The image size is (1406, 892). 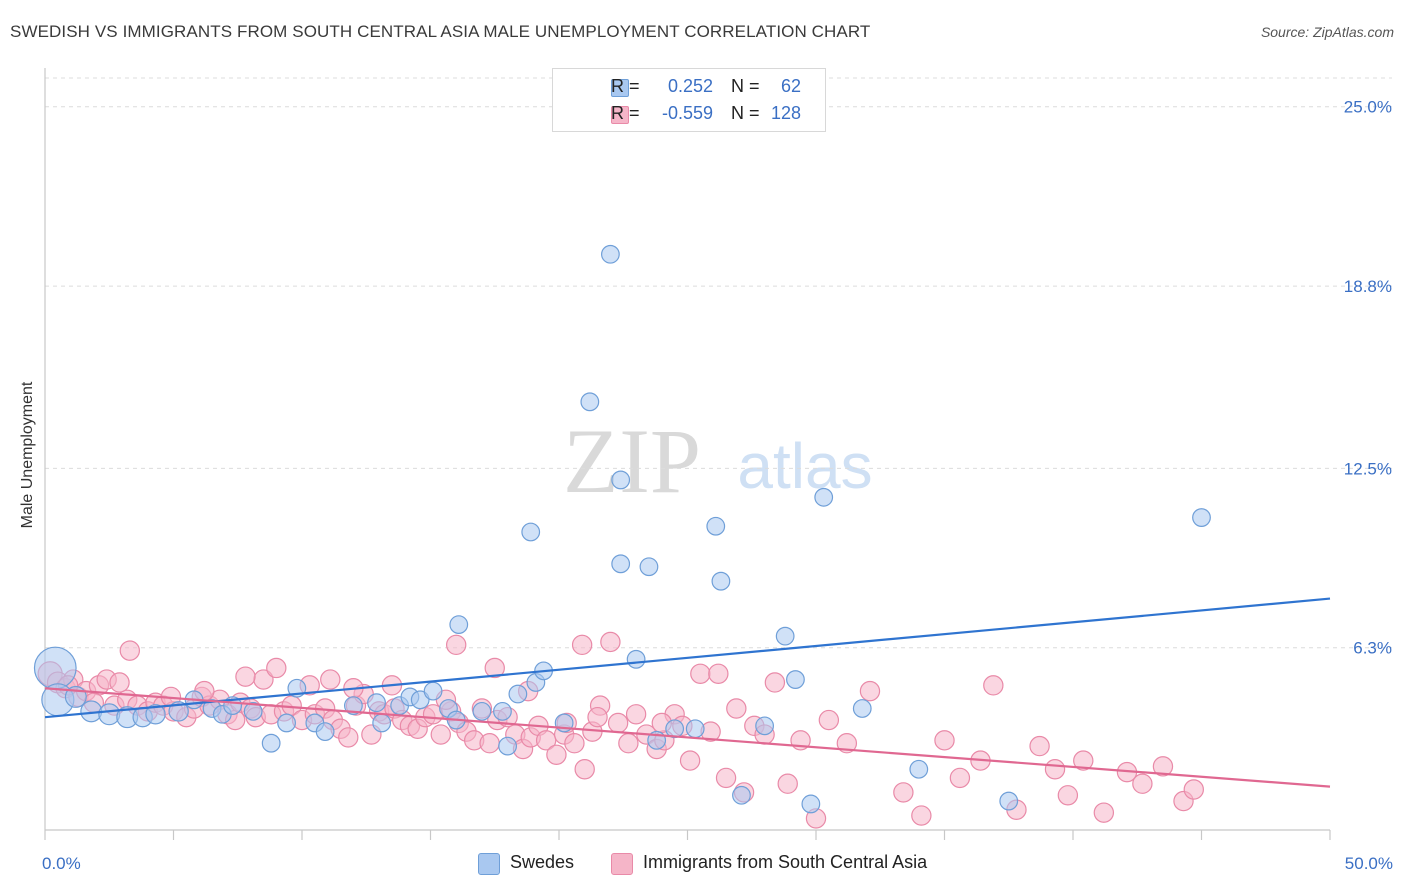 What do you see at coordinates (1368, 107) in the screenshot?
I see `y-tick-label: 25.0%` at bounding box center [1368, 107].